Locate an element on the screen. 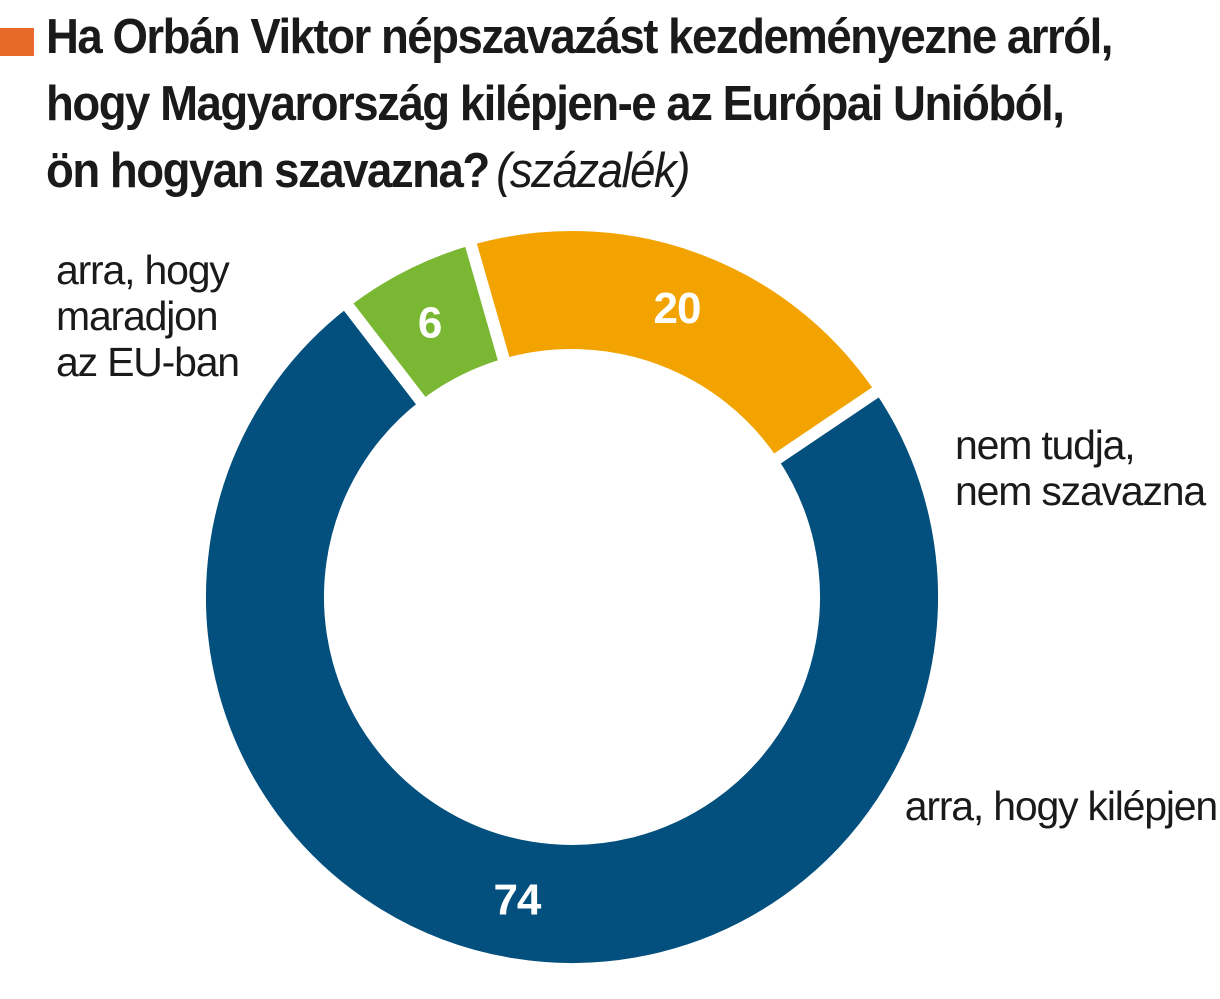 The image size is (1220, 999). title-unit: (százalék) is located at coordinates (593, 171).